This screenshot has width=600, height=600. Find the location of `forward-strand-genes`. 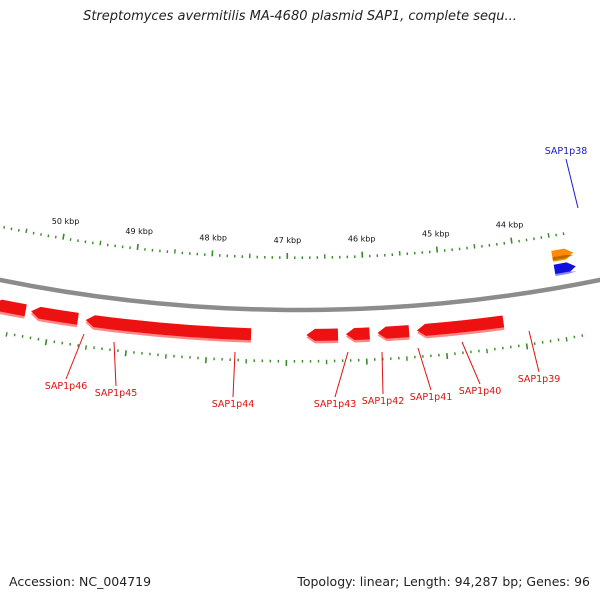

forward-strand-genes is located at coordinates (564, 262).